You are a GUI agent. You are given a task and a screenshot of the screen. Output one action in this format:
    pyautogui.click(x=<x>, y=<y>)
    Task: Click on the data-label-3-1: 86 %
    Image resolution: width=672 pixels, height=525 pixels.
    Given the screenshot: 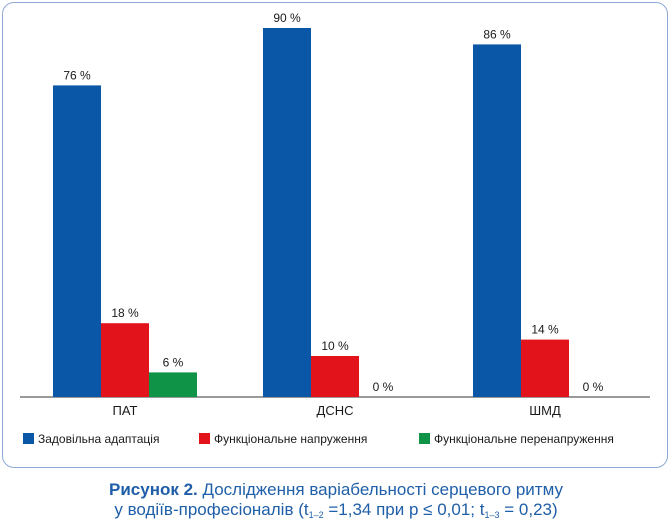 What is the action you would take?
    pyautogui.click(x=497, y=34)
    